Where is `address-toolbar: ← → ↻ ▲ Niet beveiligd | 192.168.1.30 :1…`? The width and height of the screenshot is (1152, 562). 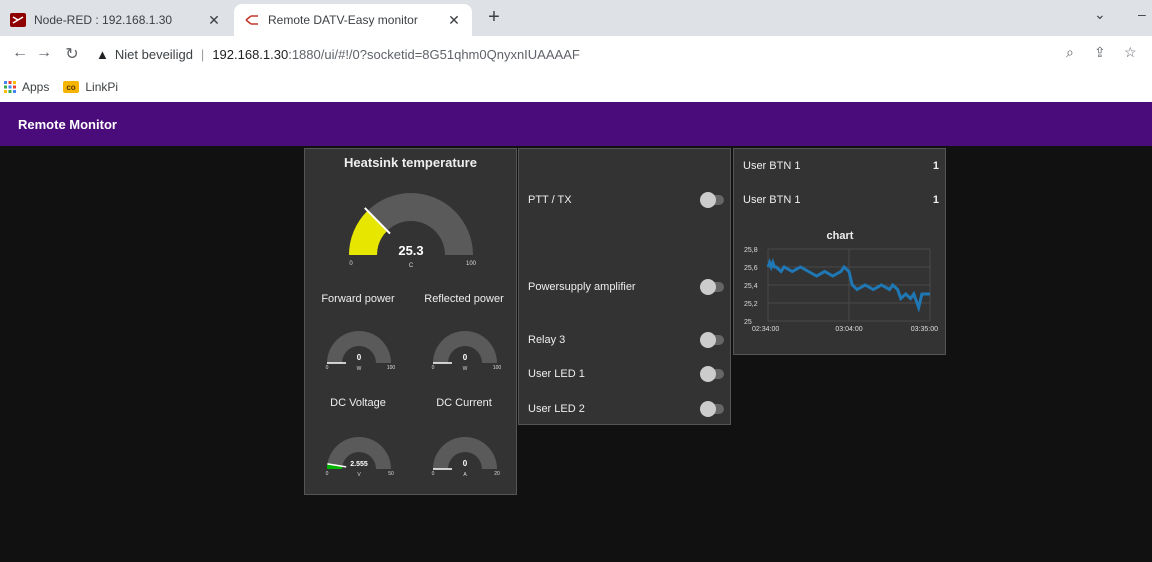 address-toolbar: ← → ↻ ▲ Niet beveiligd | 192.168.1.30 :1… is located at coordinates (576, 54).